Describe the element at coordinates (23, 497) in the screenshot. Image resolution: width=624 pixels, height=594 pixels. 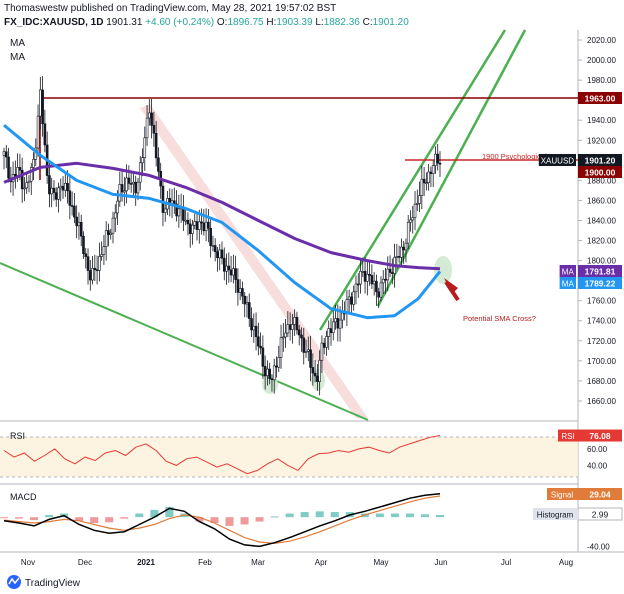
I see `macd-title: MACD` at that location.